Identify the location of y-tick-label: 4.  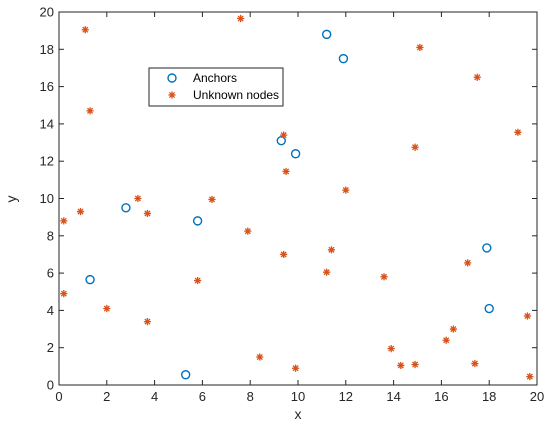
(50, 310).